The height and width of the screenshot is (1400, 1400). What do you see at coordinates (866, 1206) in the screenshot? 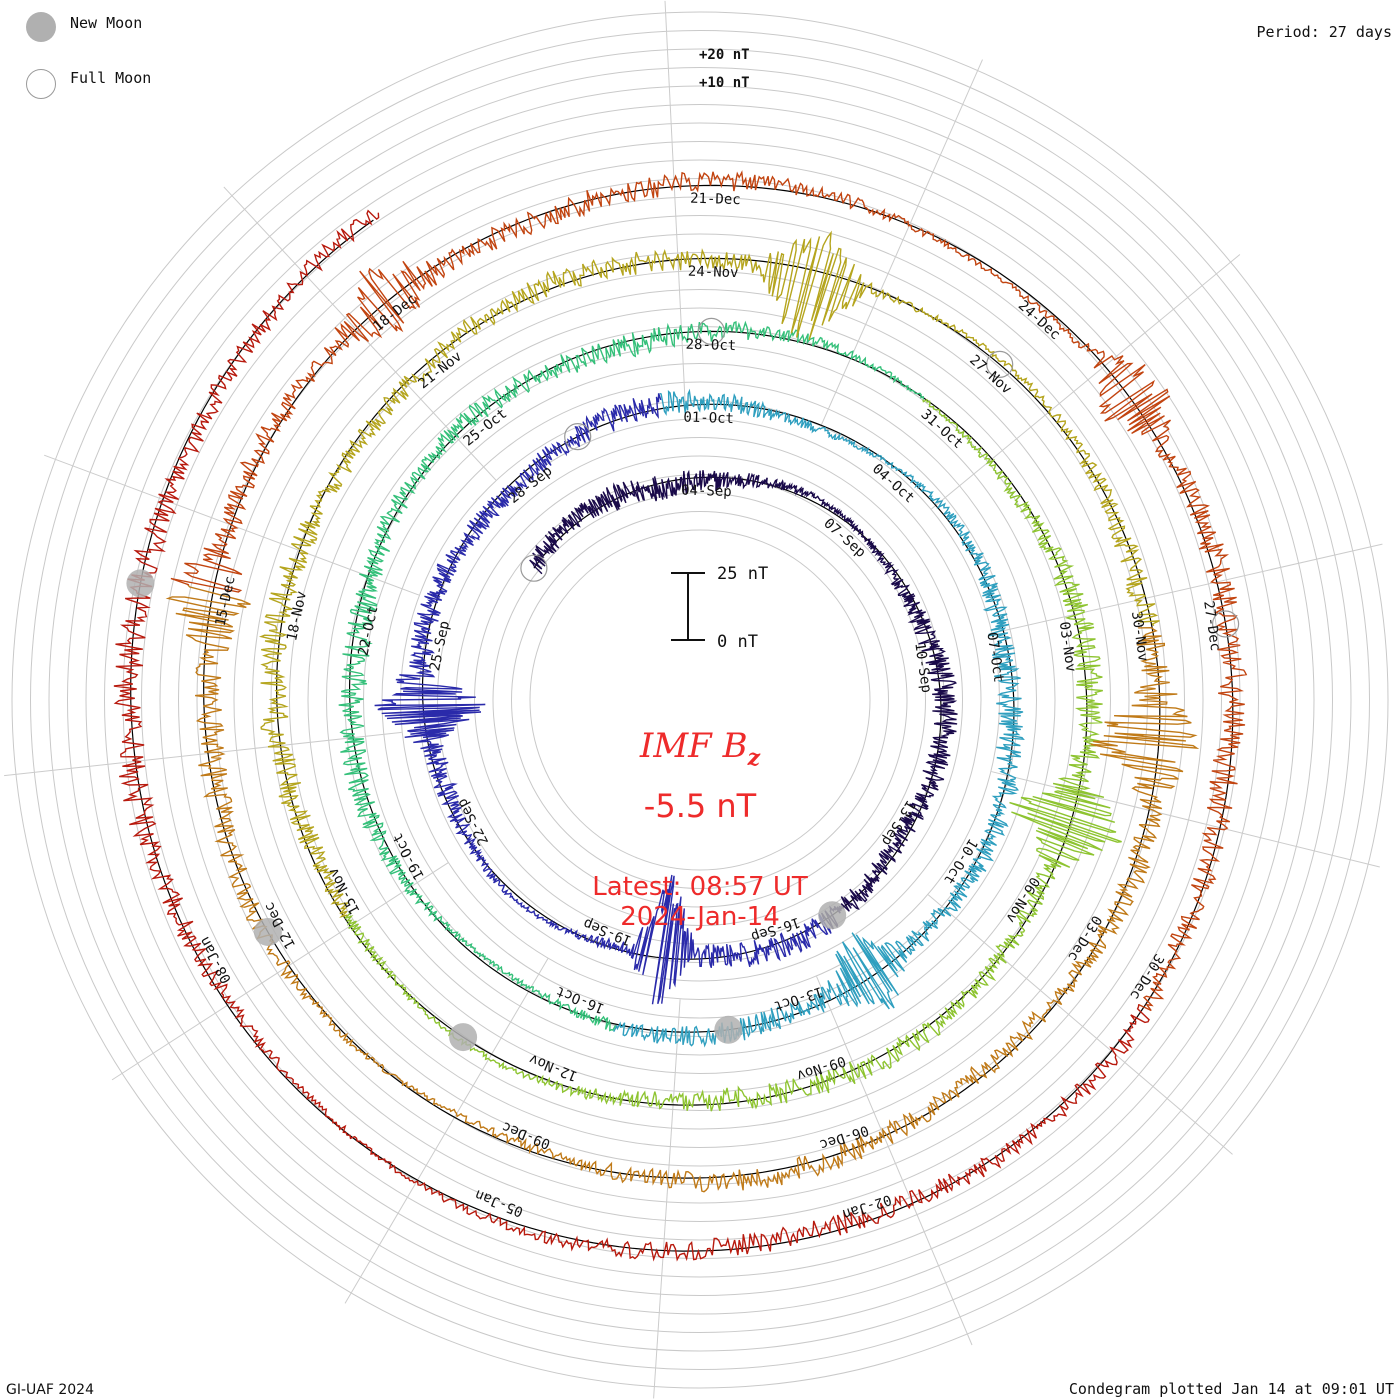
I see `date-label: 02-Jan` at bounding box center [866, 1206].